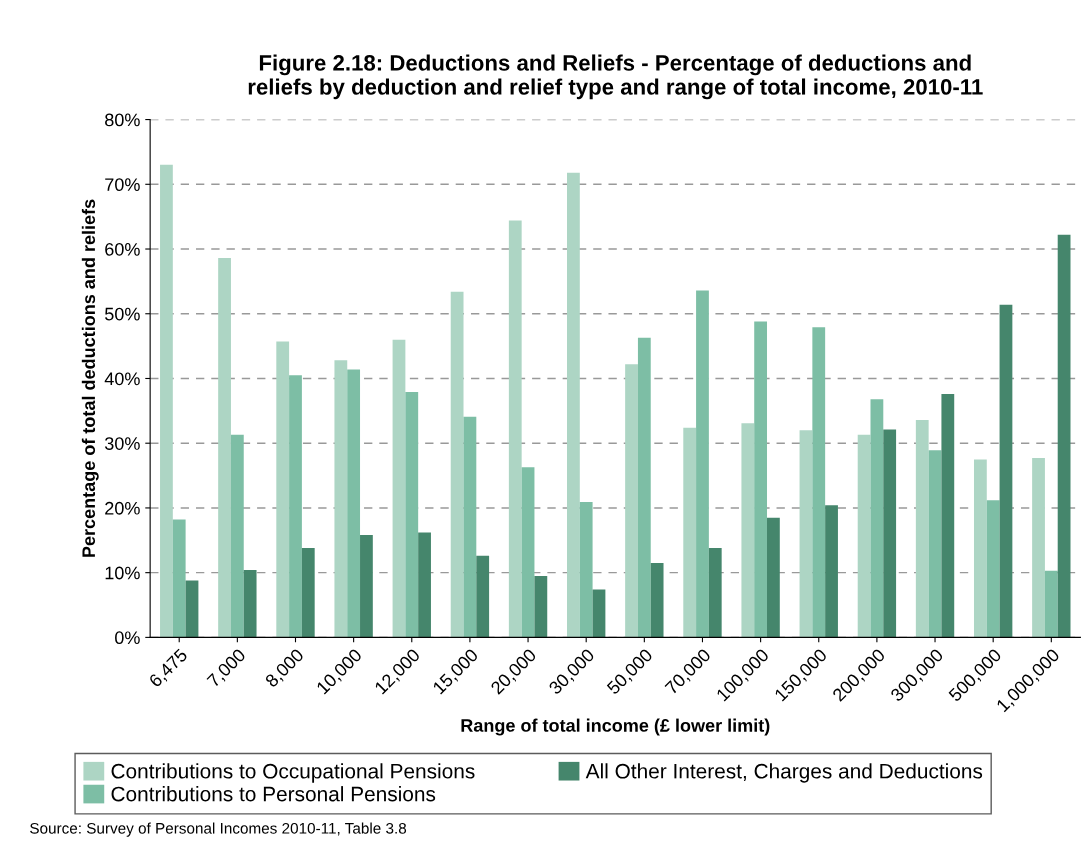 The image size is (1088, 842). What do you see at coordinates (615, 727) in the screenshot?
I see `x-axis-title: Range of total income (£ lower limit)` at bounding box center [615, 727].